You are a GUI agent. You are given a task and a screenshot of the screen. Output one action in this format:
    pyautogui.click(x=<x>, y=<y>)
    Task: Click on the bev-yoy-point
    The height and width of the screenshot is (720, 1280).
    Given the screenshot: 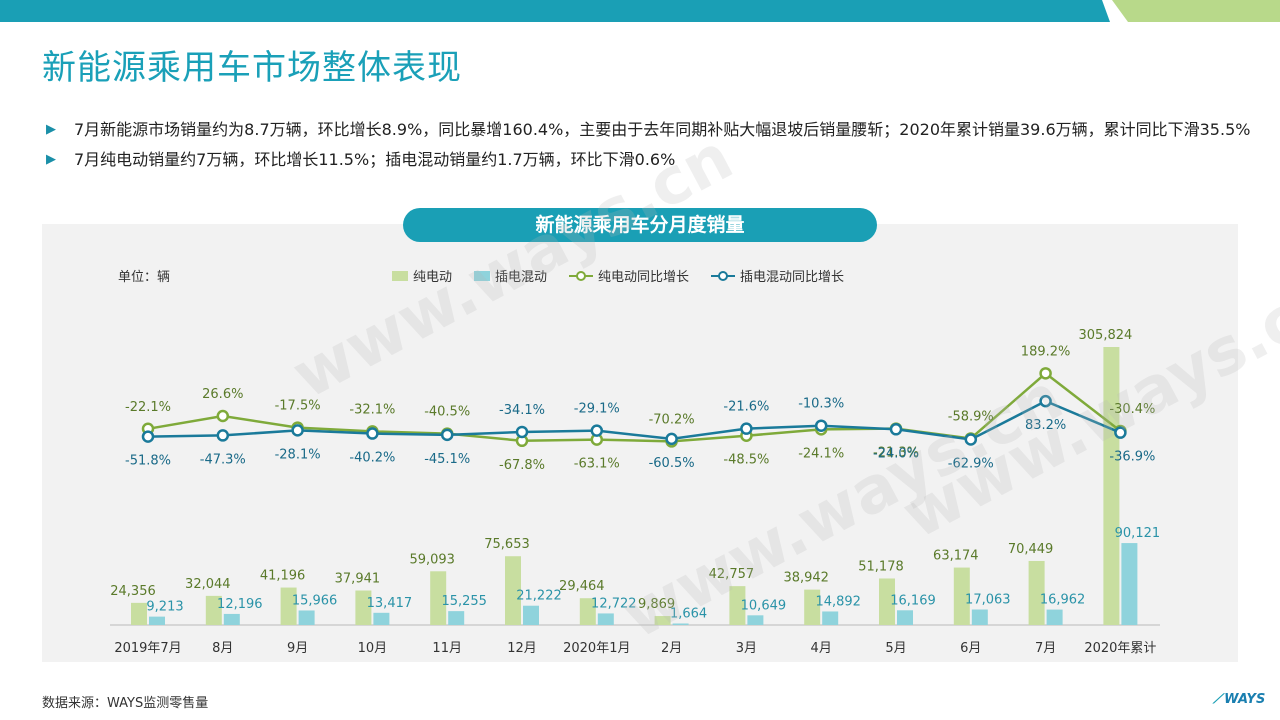 What is the action you would take?
    pyautogui.click(x=223, y=416)
    